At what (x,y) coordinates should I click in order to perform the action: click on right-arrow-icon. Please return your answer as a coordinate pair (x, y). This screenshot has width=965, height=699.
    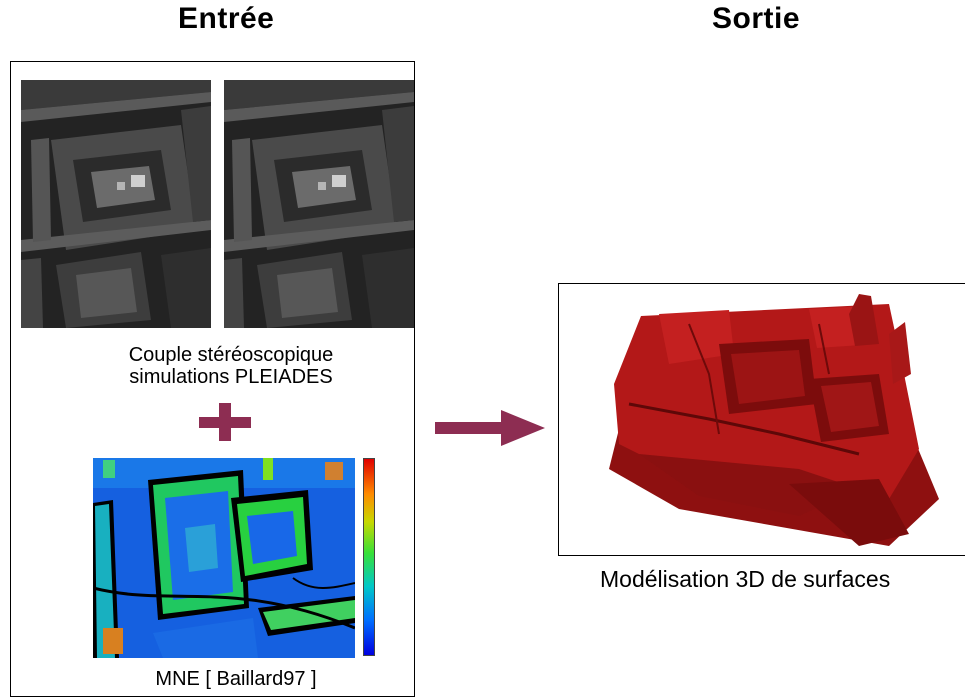
    Looking at the image, I should click on (490, 428).